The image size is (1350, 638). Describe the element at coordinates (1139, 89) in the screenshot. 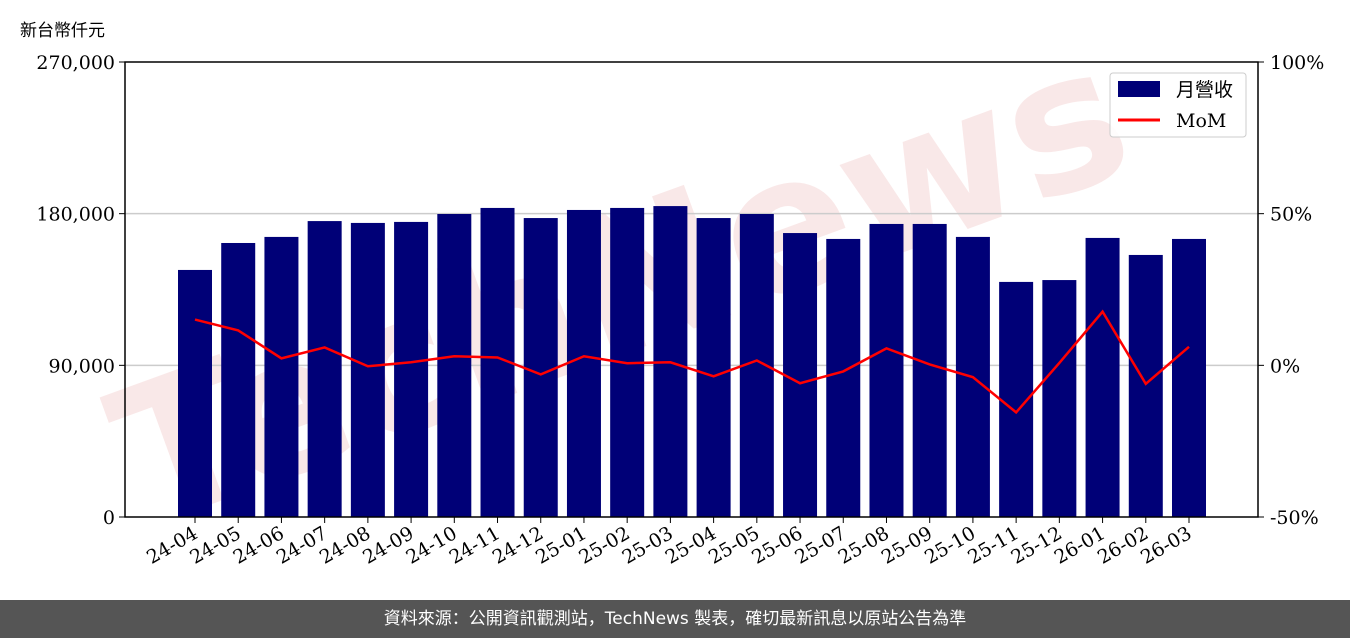

I see `legend-bar-swatch` at that location.